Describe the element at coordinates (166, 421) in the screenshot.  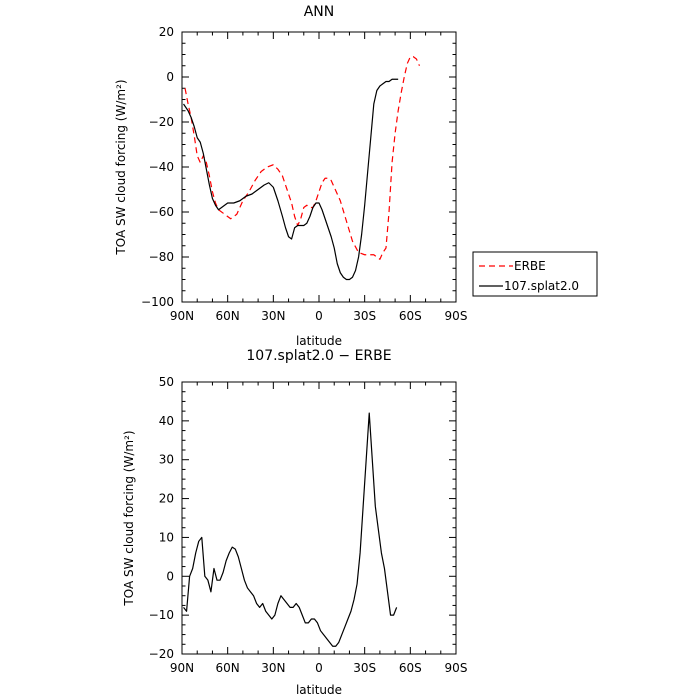
I see `y-tick-label: 40` at that location.